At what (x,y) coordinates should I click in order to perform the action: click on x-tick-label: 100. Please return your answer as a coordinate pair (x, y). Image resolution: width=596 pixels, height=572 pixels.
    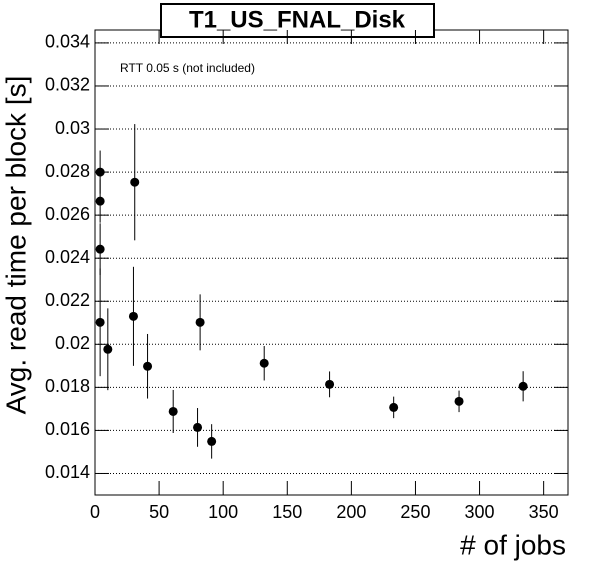
    Looking at the image, I should click on (223, 512).